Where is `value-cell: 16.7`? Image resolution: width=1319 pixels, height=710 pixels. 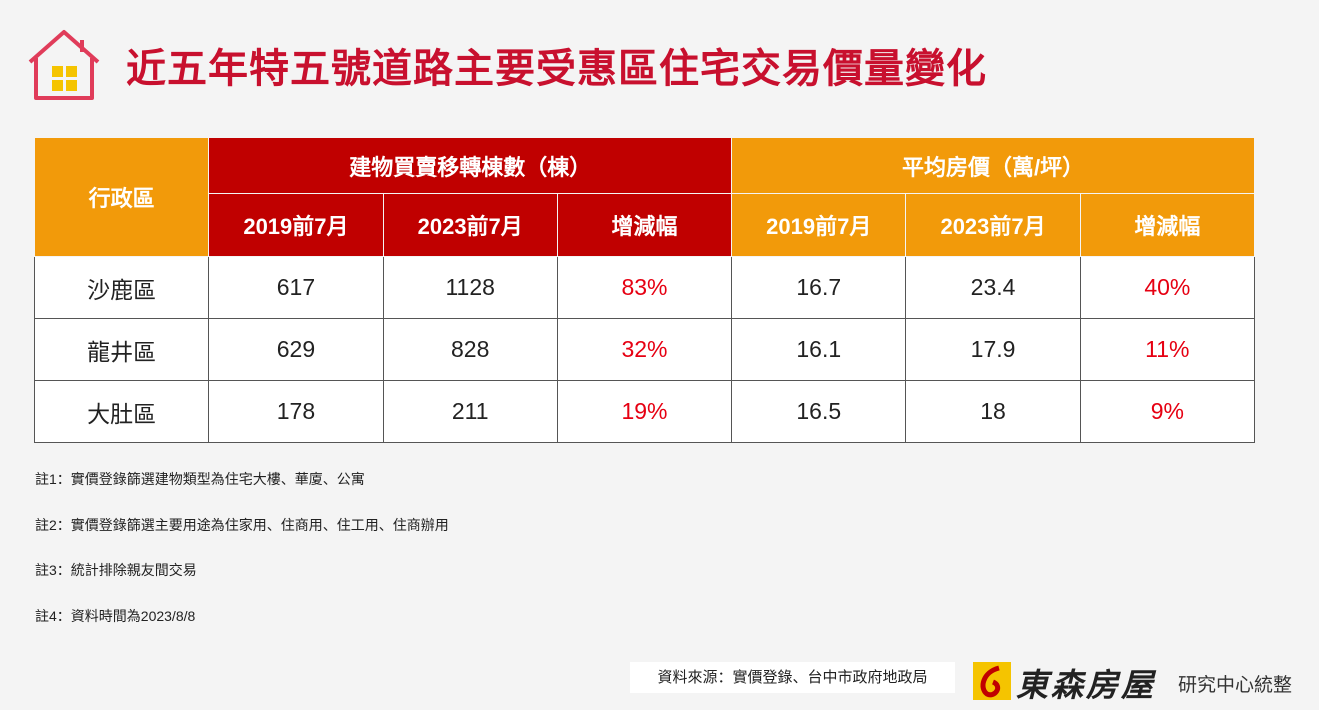
value-cell: 16.7 is located at coordinates (819, 287).